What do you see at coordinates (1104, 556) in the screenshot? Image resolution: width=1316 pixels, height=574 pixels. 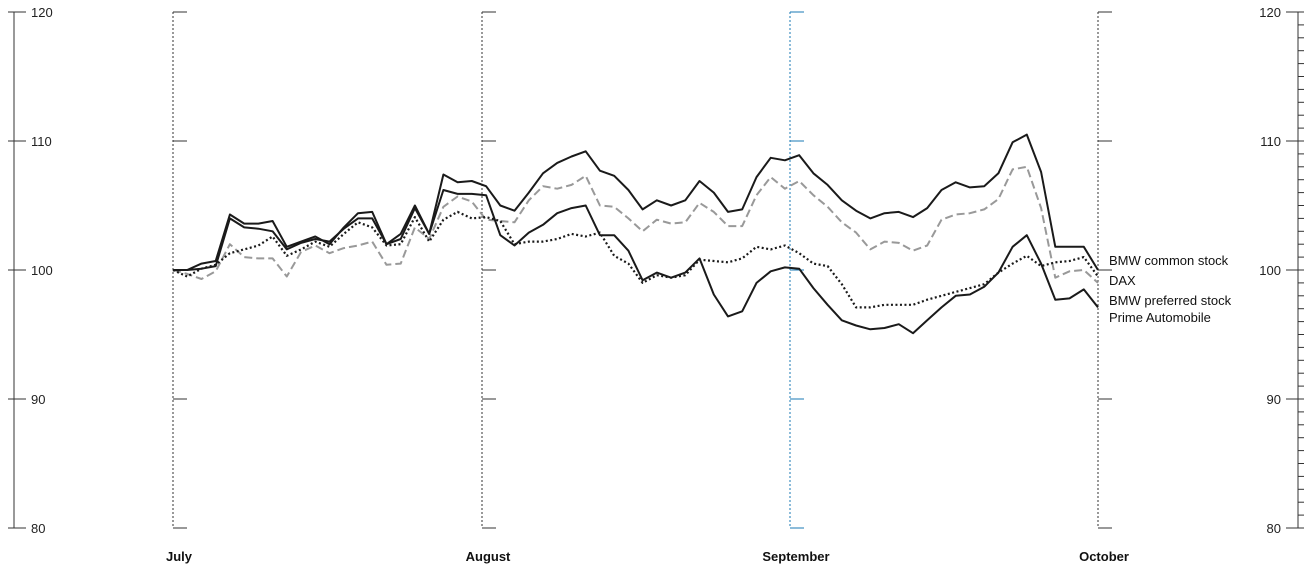 I see `month-label: October` at bounding box center [1104, 556].